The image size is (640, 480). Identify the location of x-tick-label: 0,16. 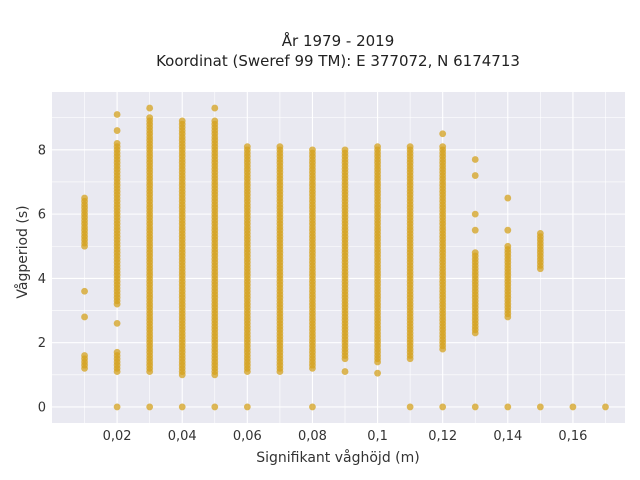
(572, 436).